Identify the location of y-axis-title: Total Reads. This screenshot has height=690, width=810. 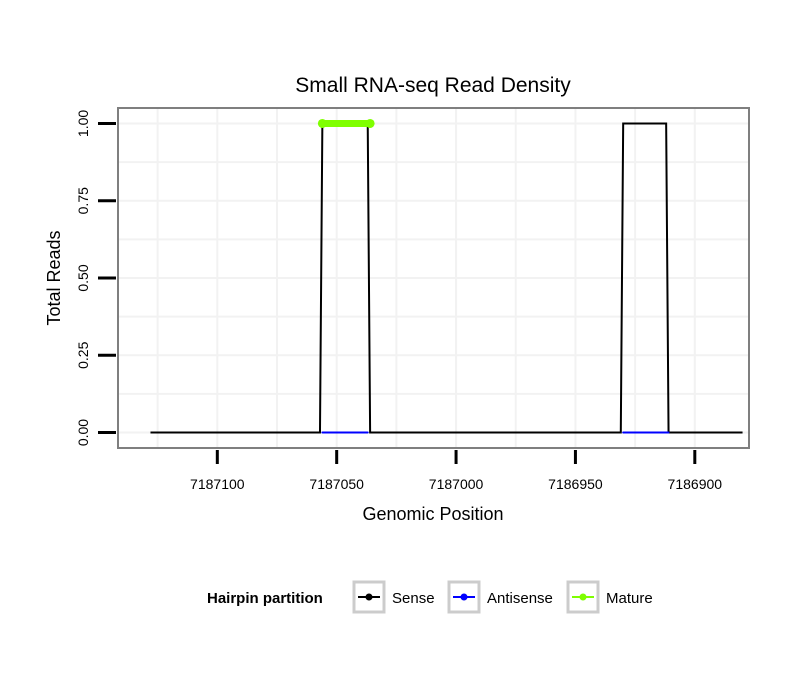
(54, 277).